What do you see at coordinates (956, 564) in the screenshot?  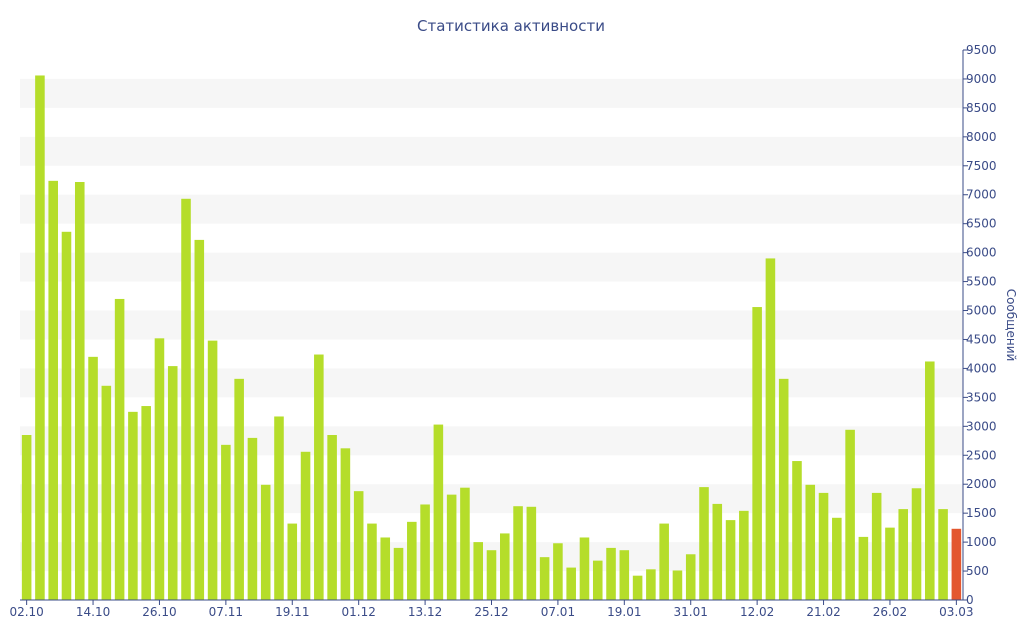 I see `bar-current` at bounding box center [956, 564].